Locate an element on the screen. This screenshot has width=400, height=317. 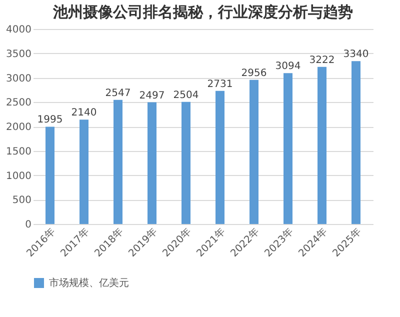
y-tick-label: 2000 is located at coordinates (19, 127).